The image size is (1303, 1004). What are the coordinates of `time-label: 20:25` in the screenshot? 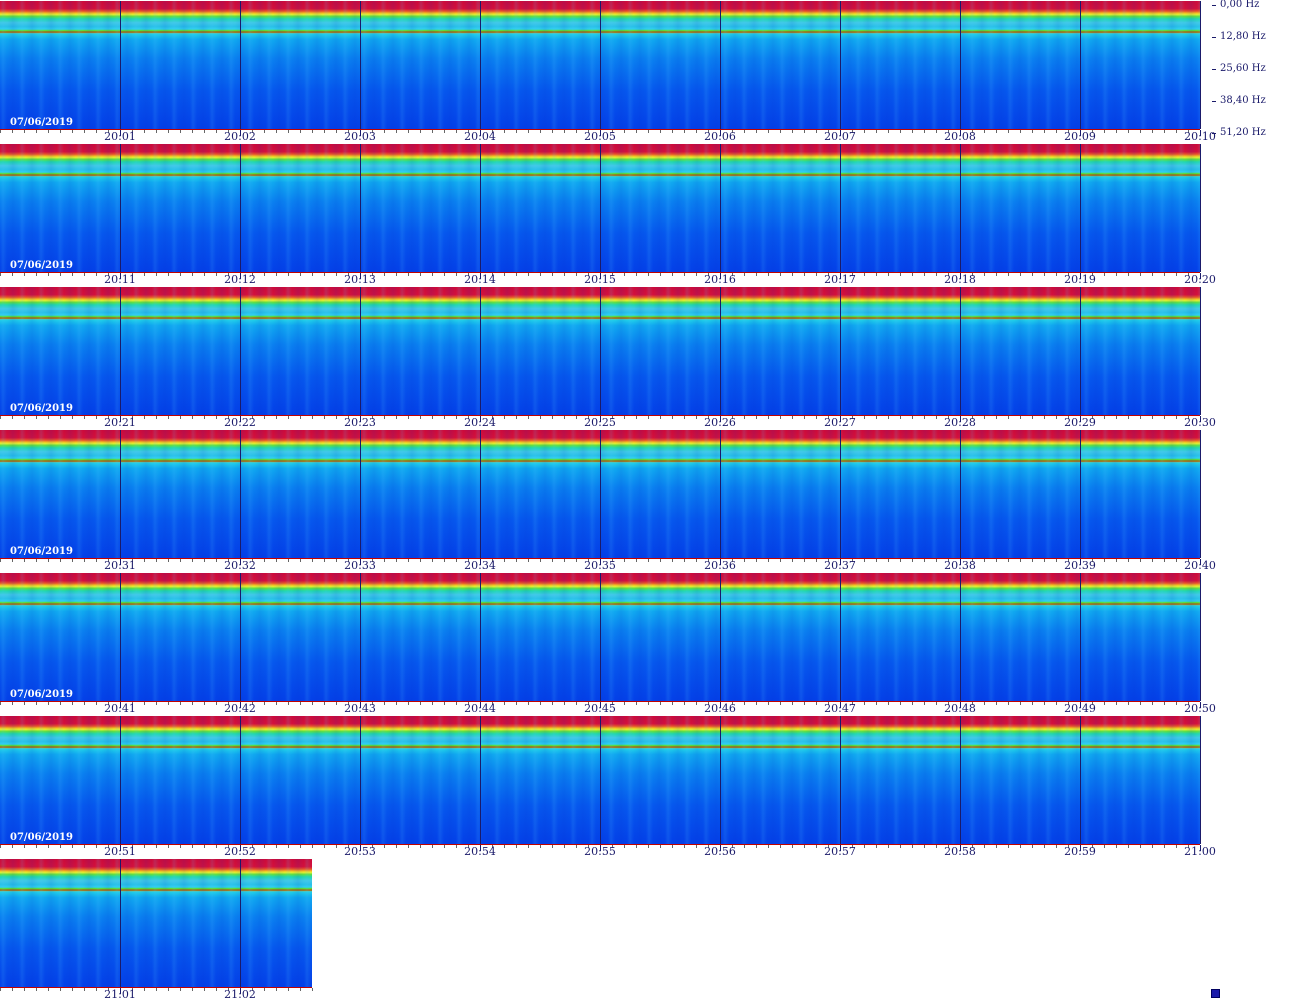 It's located at (600, 422).